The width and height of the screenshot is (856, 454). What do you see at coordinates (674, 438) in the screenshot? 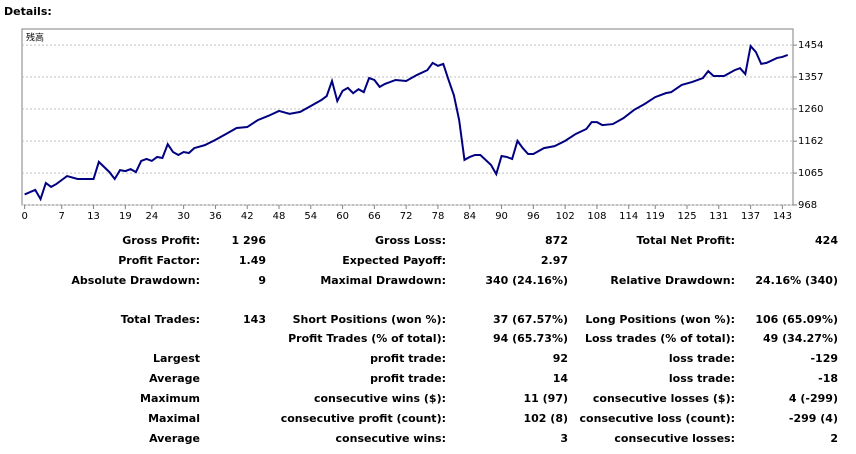
I see `stat-label: consecutive losses:` at bounding box center [674, 438].